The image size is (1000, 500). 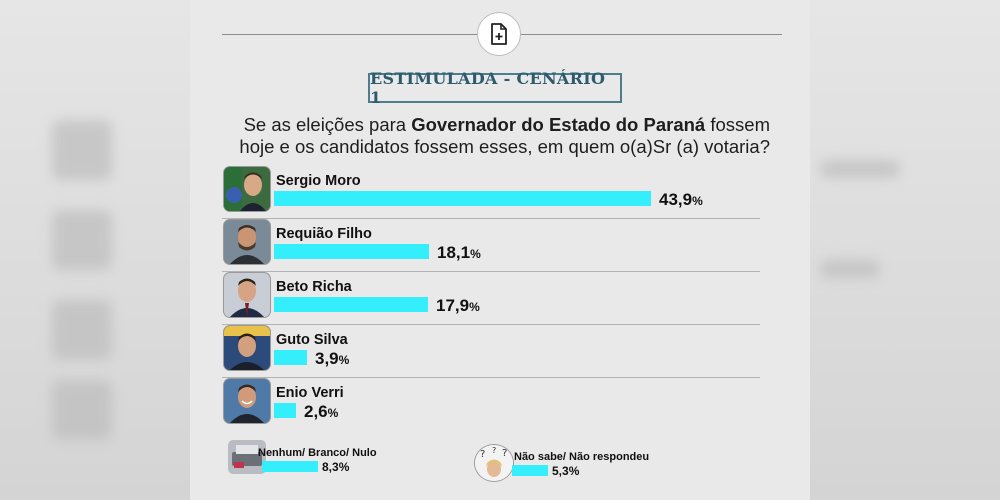 I want to click on nenhum-item: Nenhum/ Branco/ Nulo 8,3%, so click(x=326, y=458).